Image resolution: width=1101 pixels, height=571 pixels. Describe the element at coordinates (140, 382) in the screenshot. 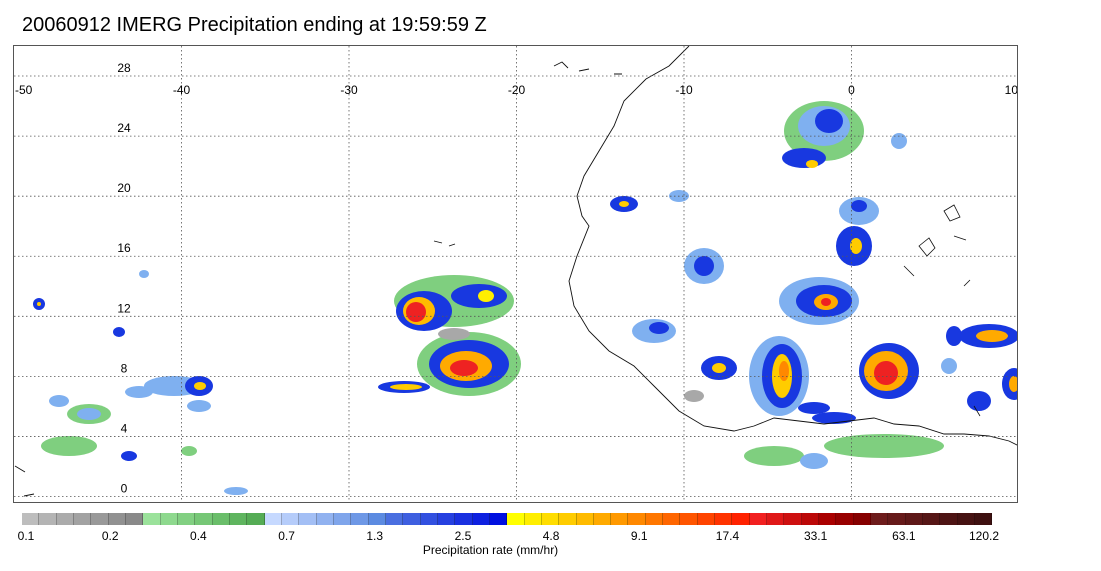

I see `precip-cells-west` at that location.